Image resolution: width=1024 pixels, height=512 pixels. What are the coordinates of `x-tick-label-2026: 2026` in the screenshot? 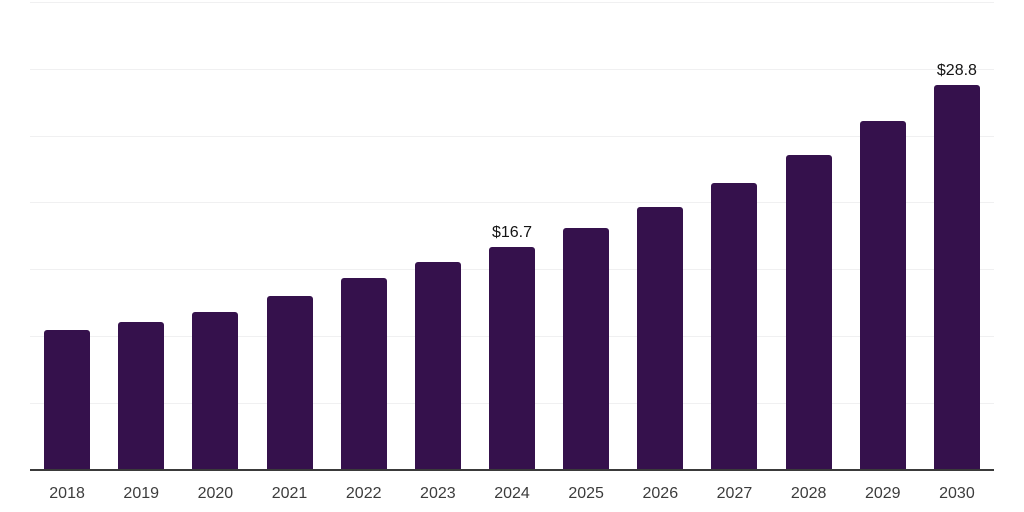 It's located at (660, 493).